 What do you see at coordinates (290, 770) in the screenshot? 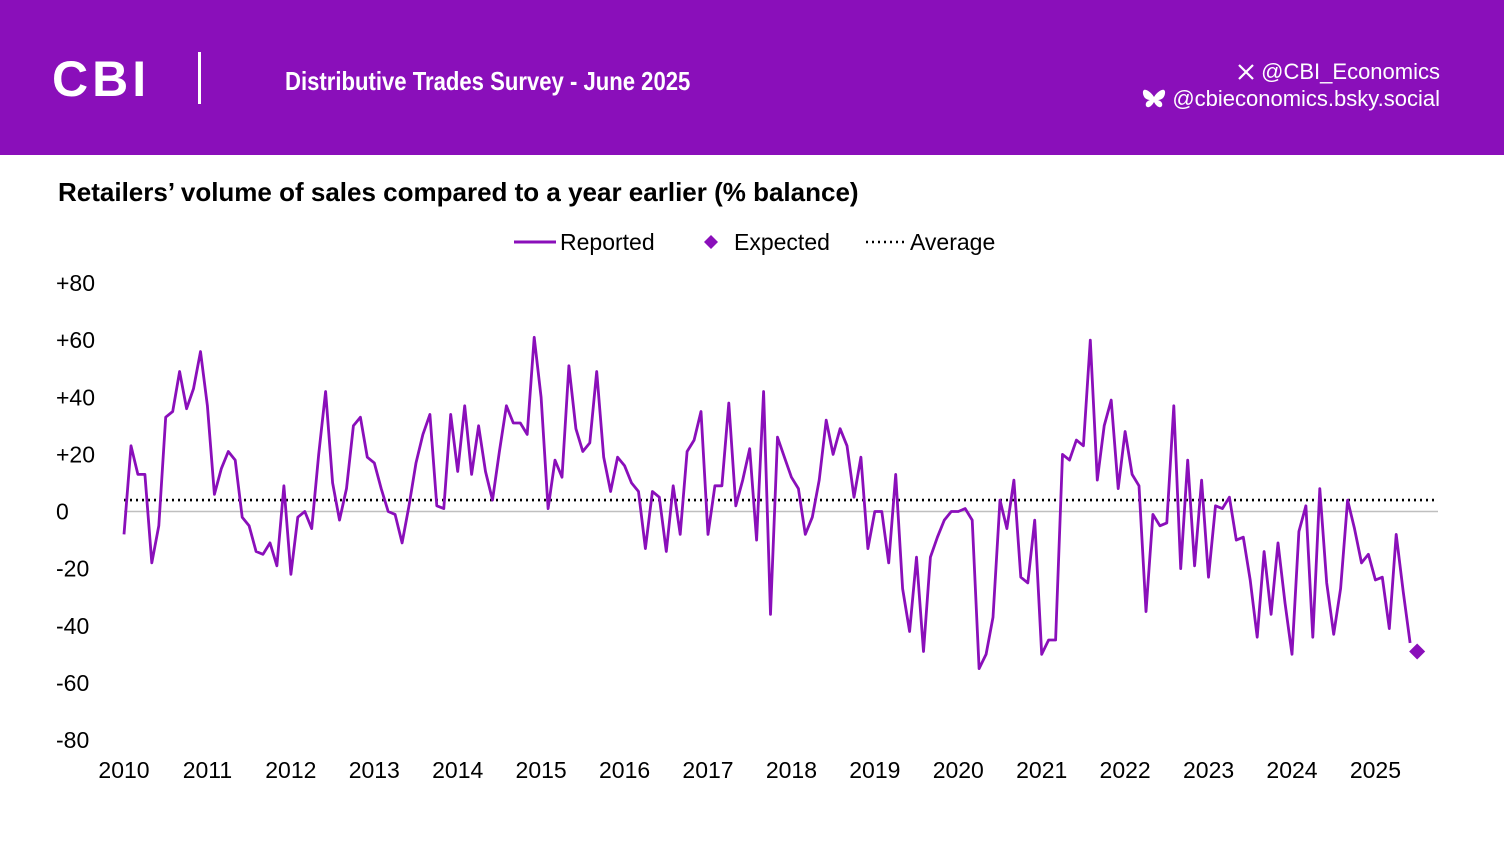
I see `x-tick-label: 2012` at bounding box center [290, 770].